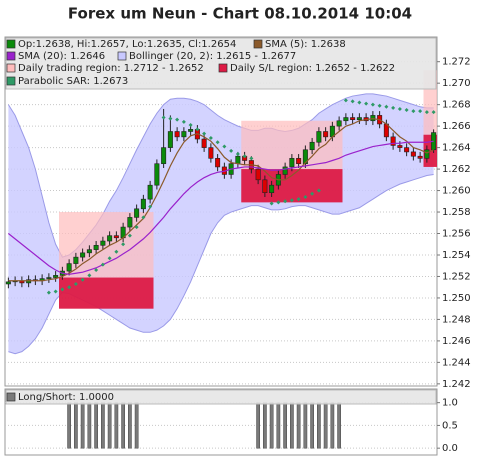  Describe the element at coordinates (450, 448) in the screenshot. I see `y-tick-label: 0.0` at that location.